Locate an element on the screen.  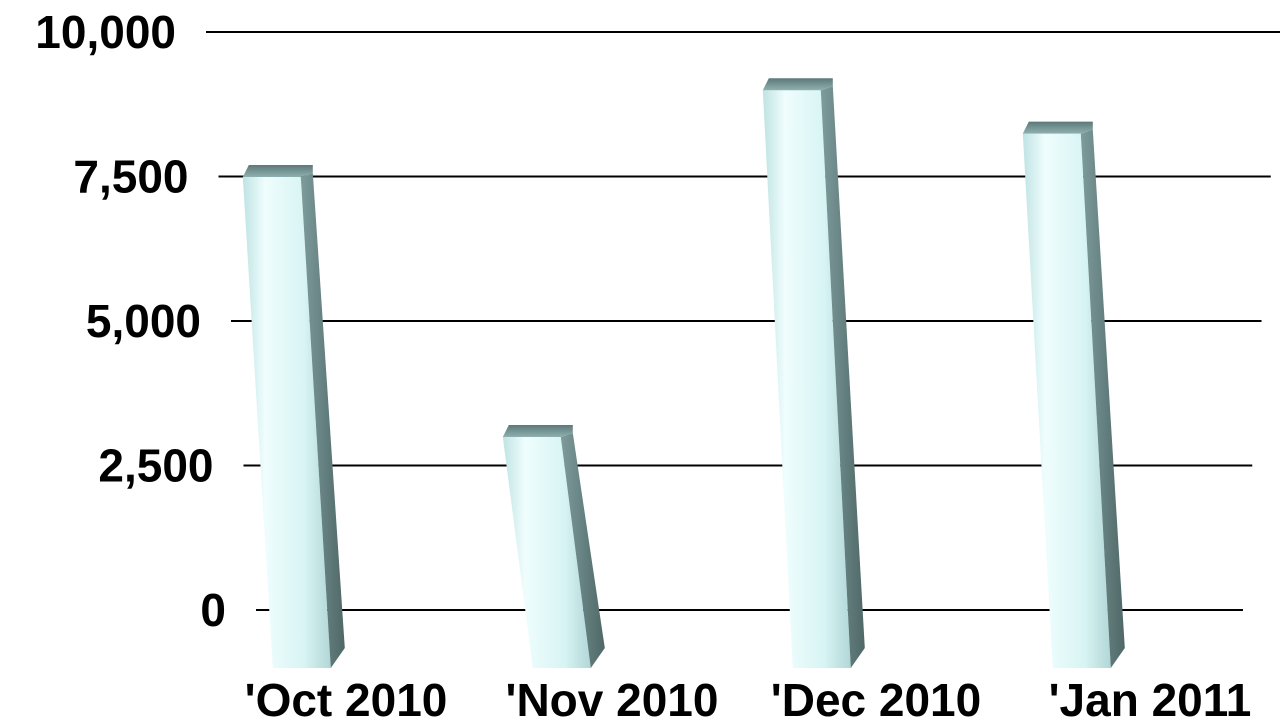
x-category-label: 'Dec 2010 is located at coordinates (876, 700).